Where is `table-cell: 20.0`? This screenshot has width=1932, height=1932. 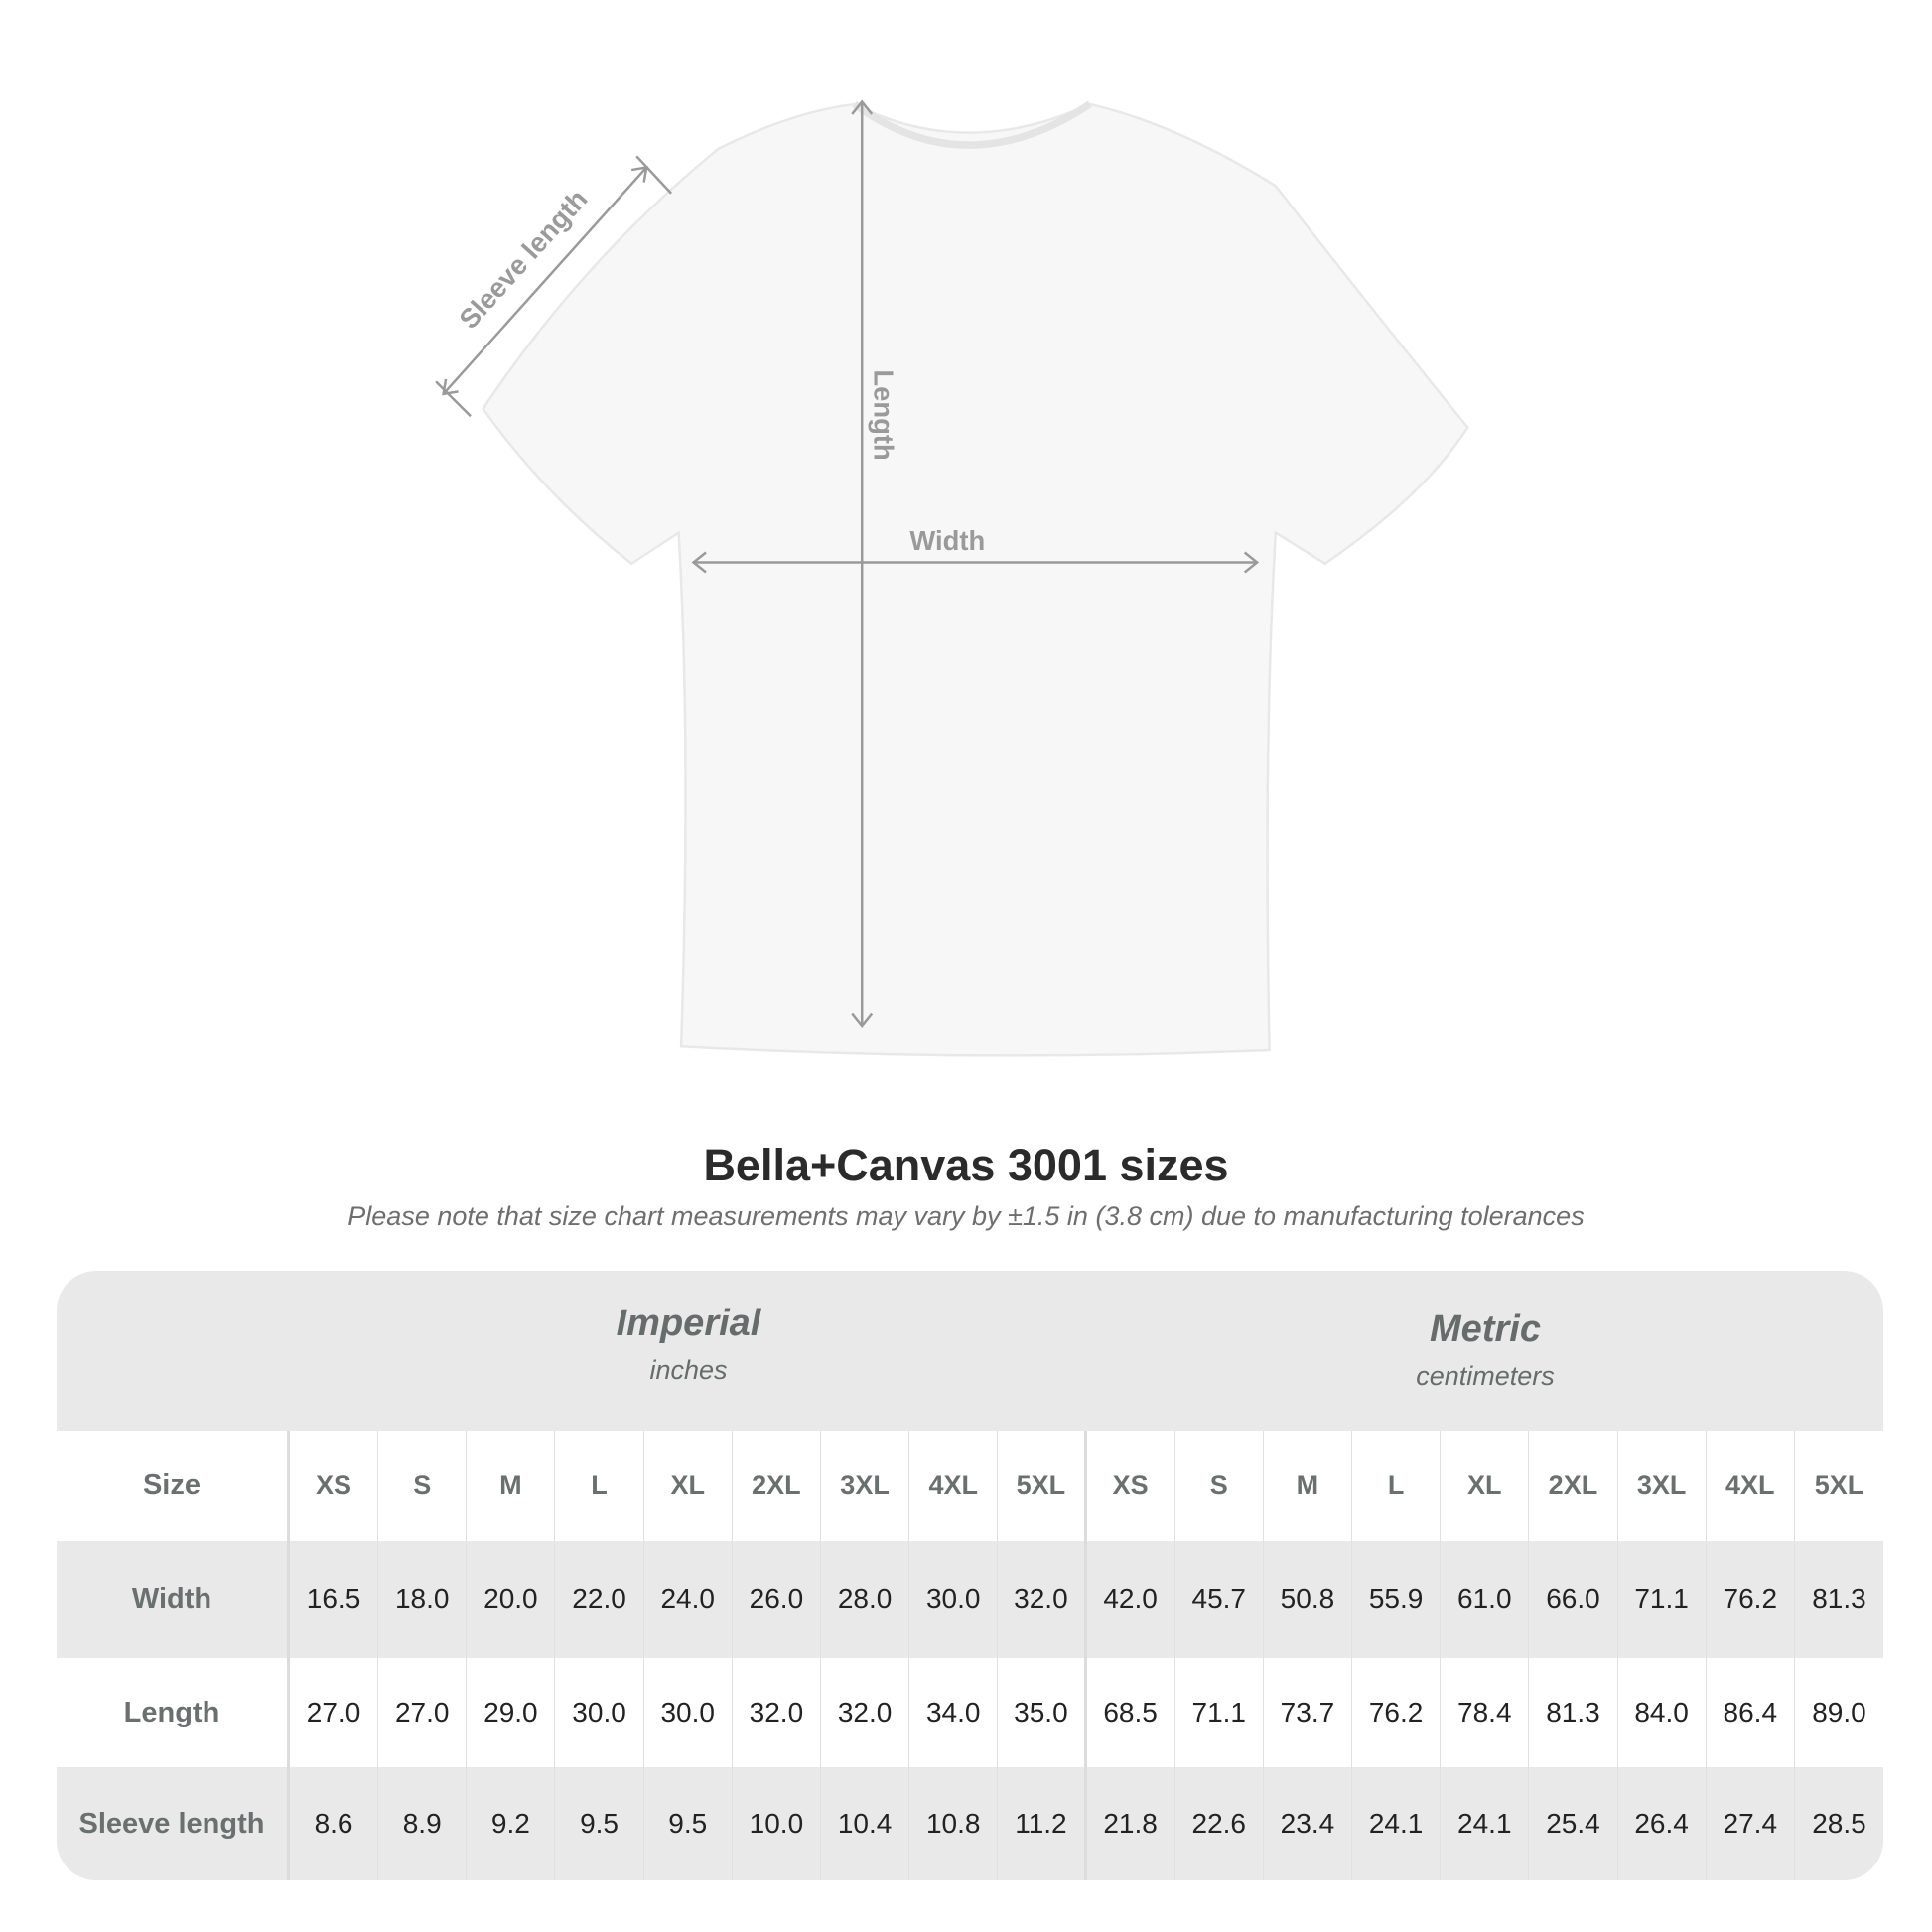 table-cell: 20.0 is located at coordinates (512, 1600).